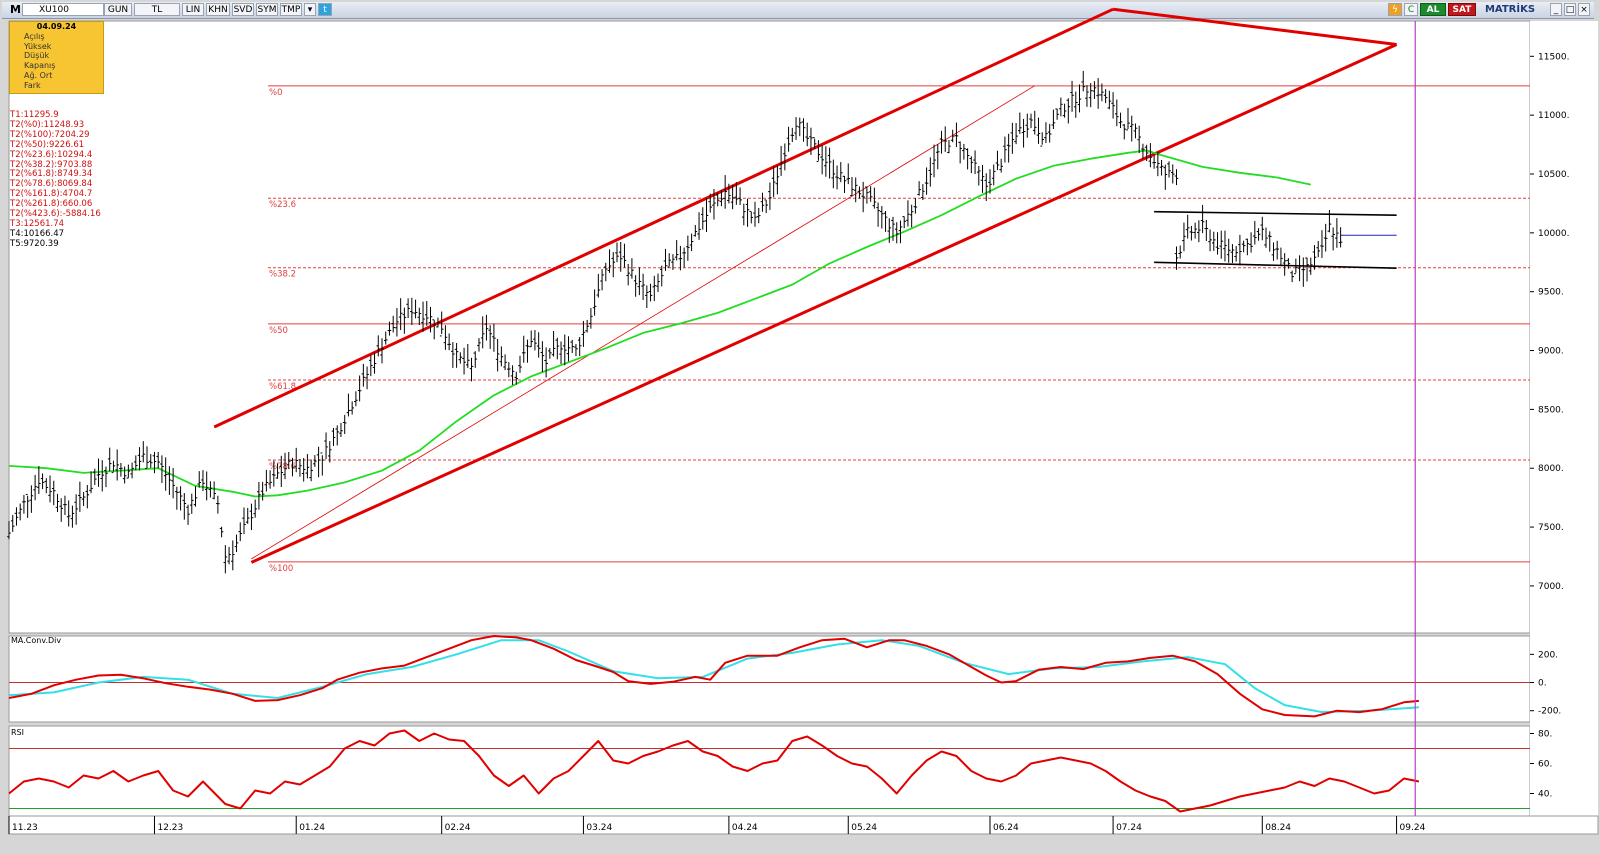 This screenshot has height=854, width=1600. I want to click on price-axis-label: 8500., so click(1551, 410).